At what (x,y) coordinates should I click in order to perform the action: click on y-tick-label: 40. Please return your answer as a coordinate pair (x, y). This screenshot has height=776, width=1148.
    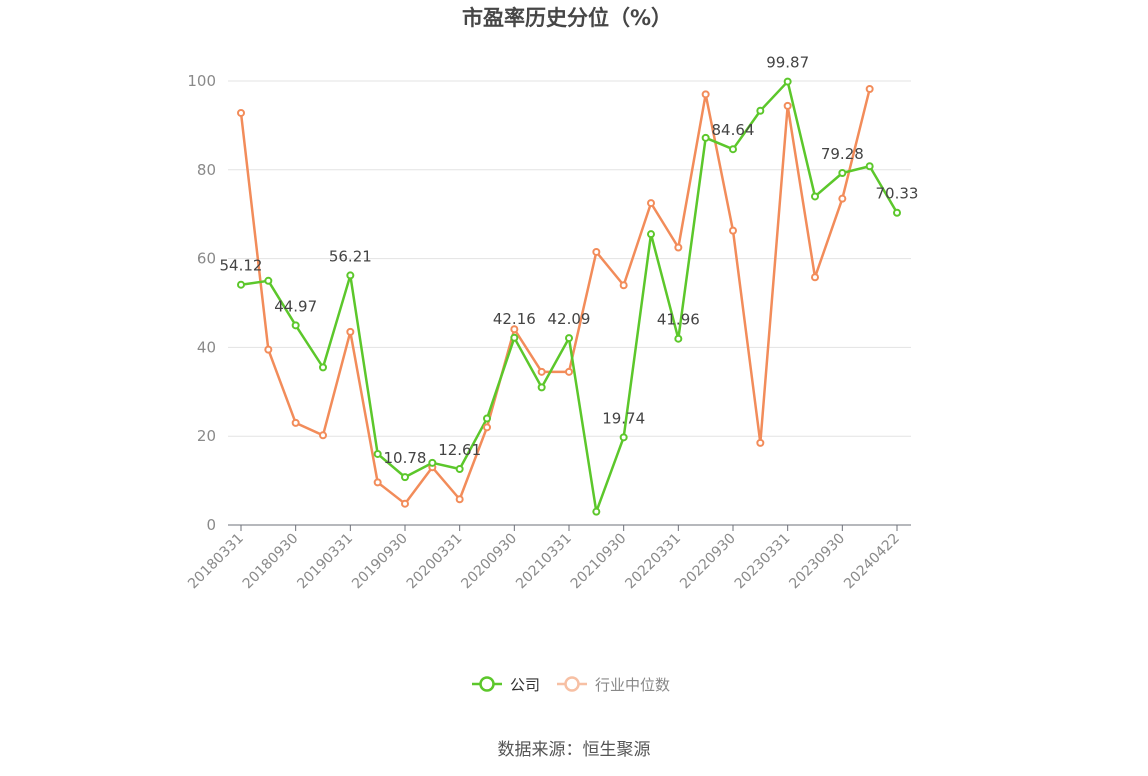
    Looking at the image, I should click on (206, 347).